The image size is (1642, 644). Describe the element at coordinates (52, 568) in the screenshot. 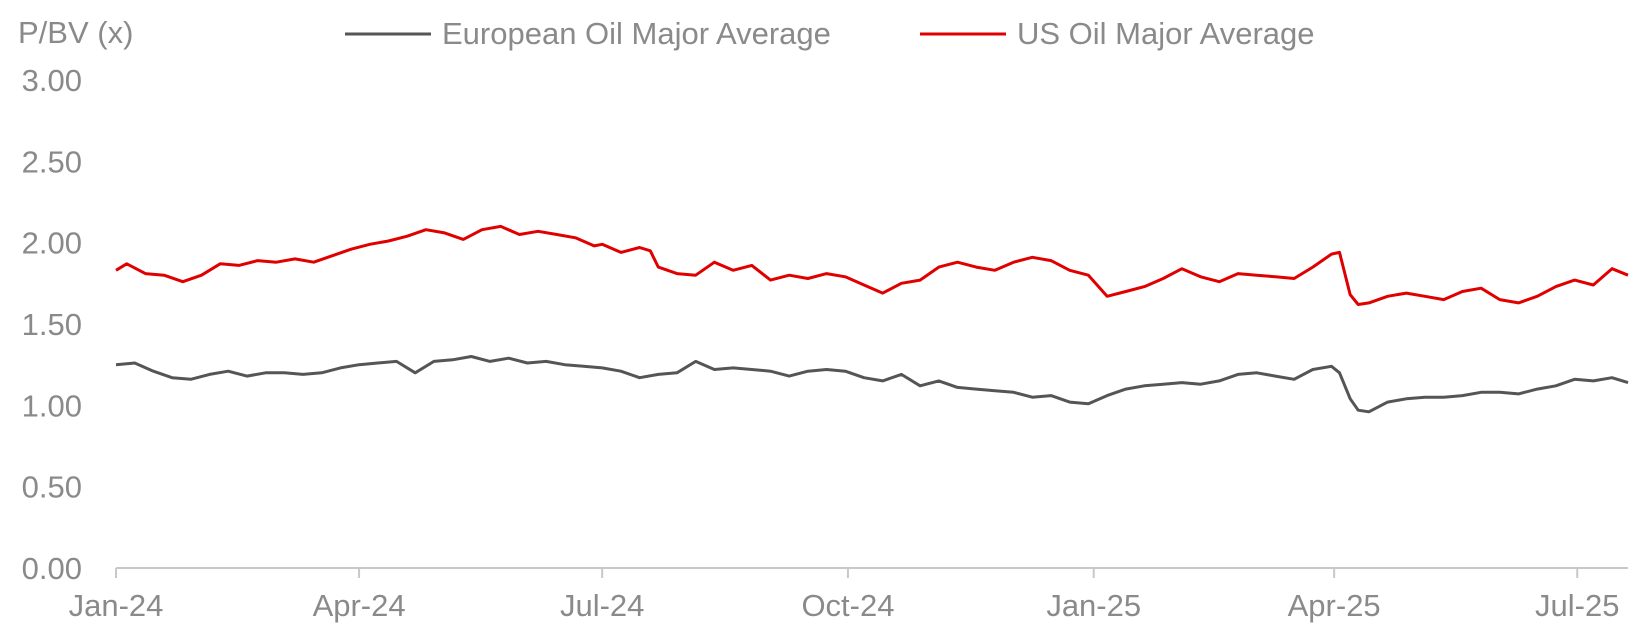

I see `y-tick-label: 0.00` at that location.